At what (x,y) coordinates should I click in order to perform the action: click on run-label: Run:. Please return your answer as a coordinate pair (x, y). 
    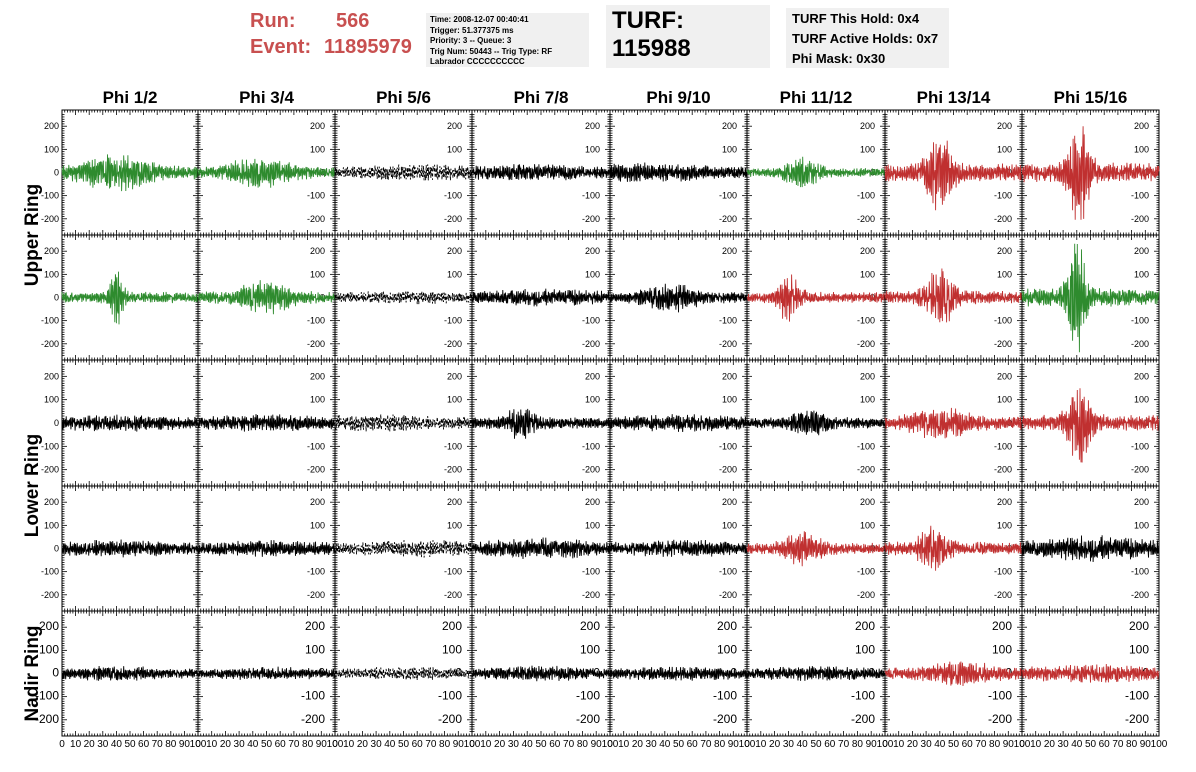
    Looking at the image, I should click on (273, 21).